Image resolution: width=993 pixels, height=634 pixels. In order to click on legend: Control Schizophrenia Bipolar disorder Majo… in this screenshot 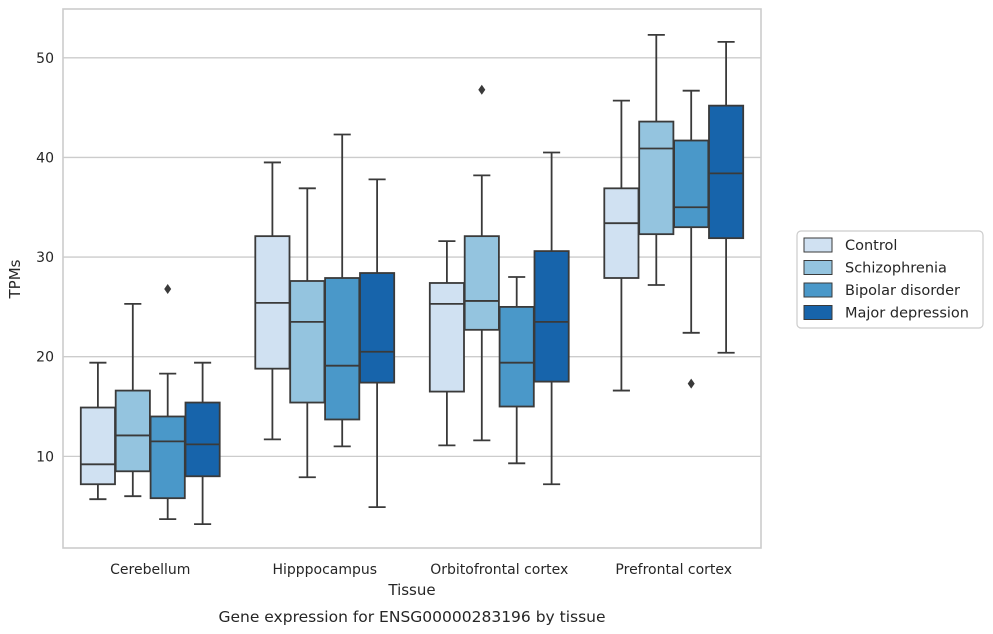, I will do `click(890, 279)`.